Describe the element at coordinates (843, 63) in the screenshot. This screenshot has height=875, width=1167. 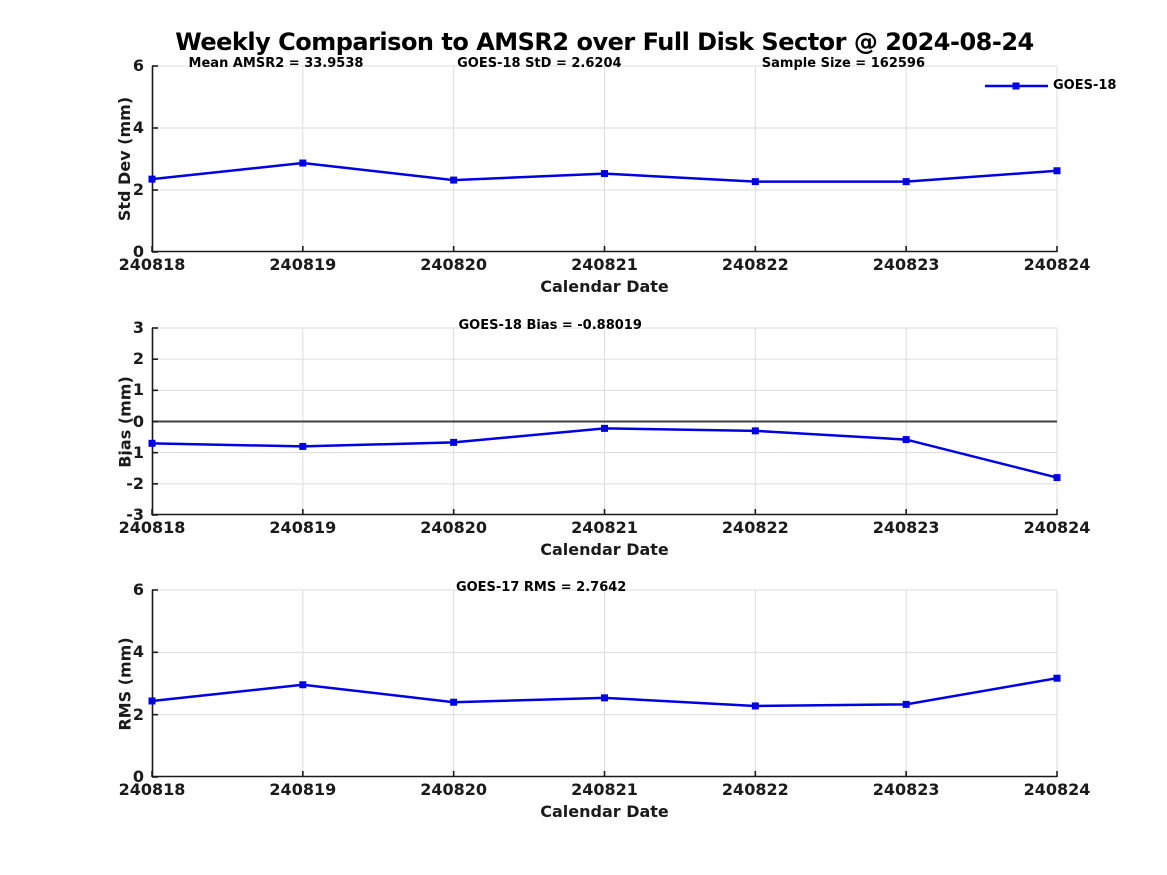
I see `stat-annotation: Sample Size = 162596` at that location.